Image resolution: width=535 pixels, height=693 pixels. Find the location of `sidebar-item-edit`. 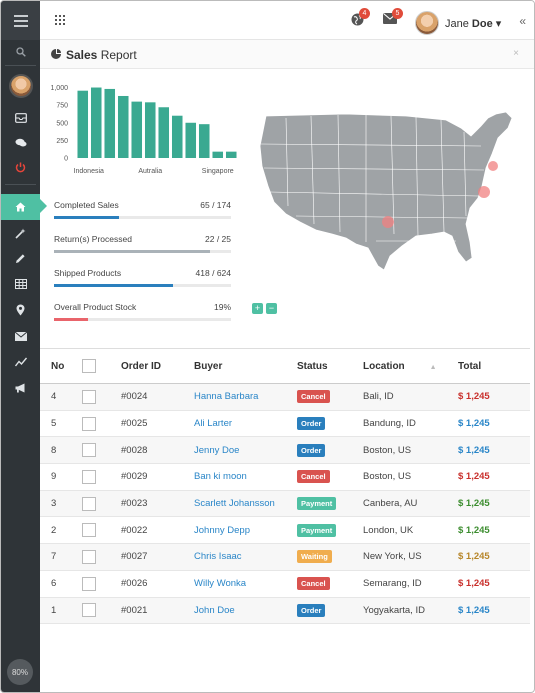

sidebar-item-edit is located at coordinates (20, 258).